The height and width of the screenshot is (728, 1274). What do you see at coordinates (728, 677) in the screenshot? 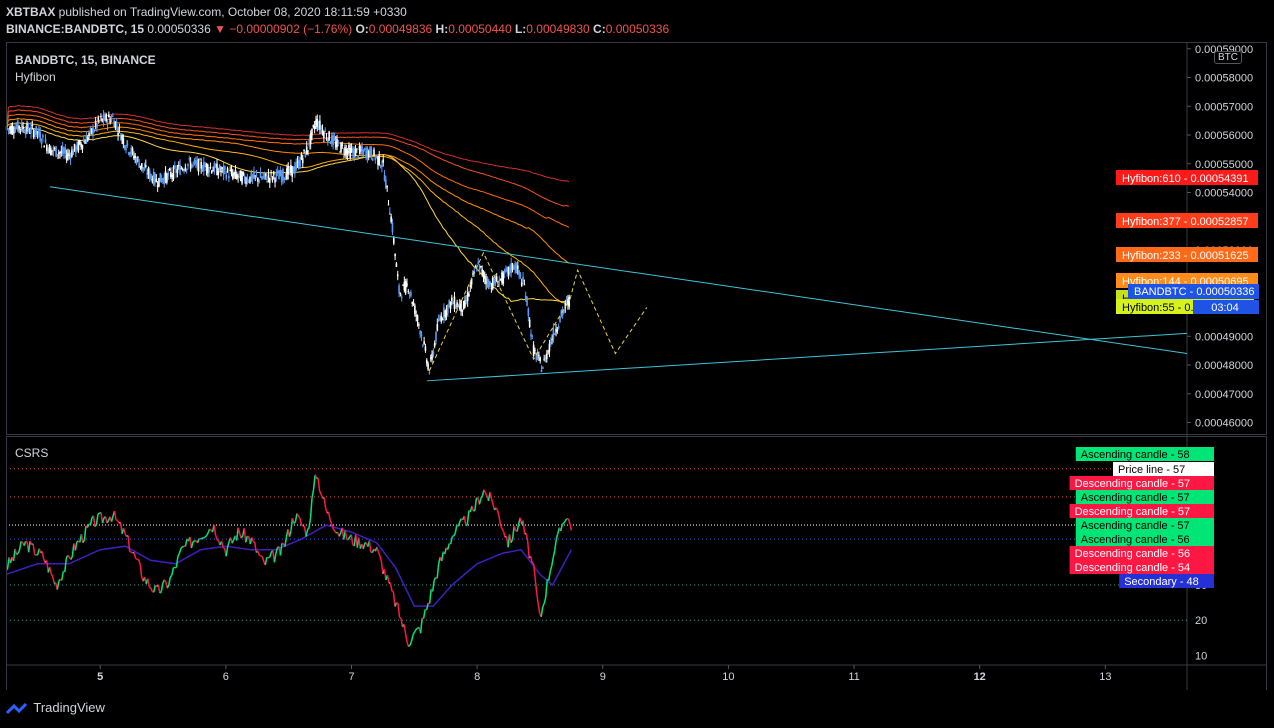
I see `x-tick-label: 10` at bounding box center [728, 677].